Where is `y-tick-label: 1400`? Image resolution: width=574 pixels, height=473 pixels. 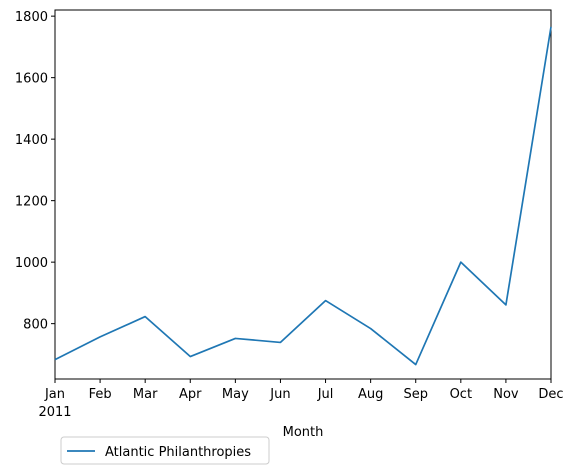 y-tick-label: 1400 is located at coordinates (31, 140).